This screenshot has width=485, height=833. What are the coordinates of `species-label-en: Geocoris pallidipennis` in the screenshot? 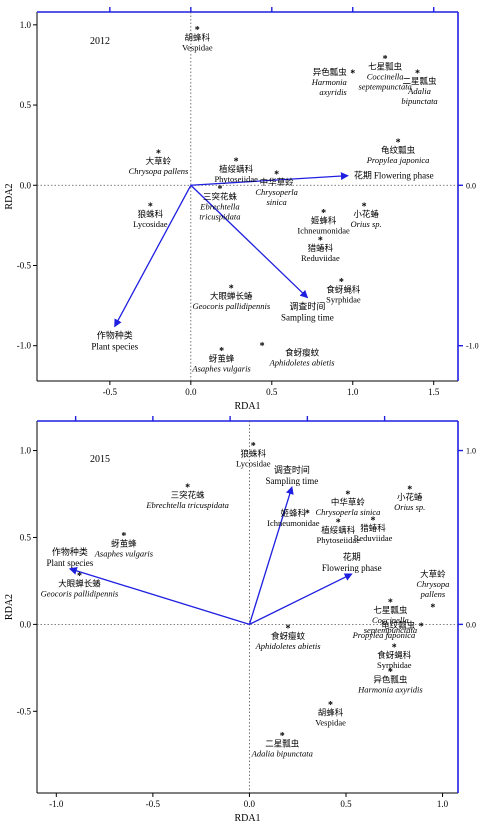 It's located at (231, 306).